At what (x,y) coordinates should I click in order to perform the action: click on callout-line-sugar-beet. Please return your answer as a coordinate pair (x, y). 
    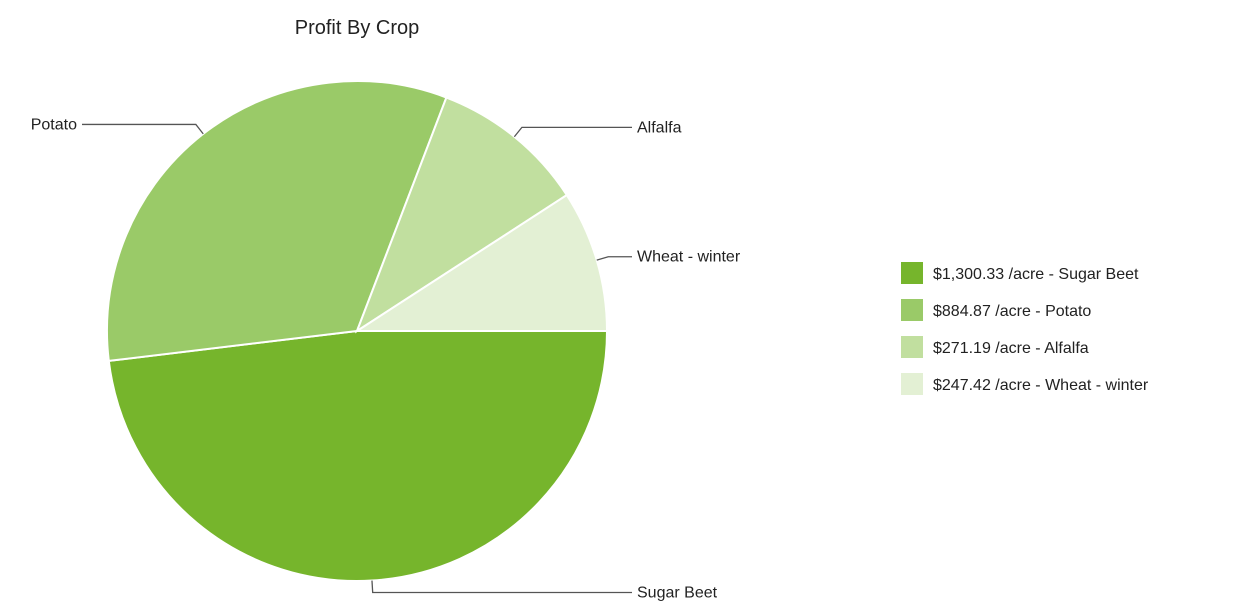
    Looking at the image, I should click on (501, 587).